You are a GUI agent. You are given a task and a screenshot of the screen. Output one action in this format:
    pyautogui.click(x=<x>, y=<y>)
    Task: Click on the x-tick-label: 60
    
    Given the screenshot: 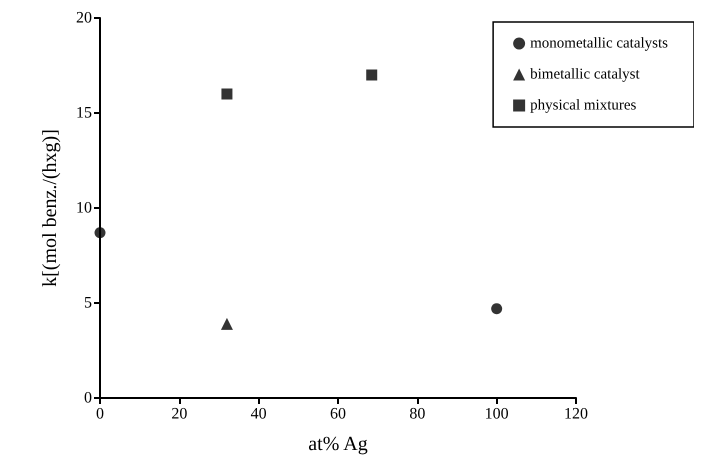 What is the action you would take?
    pyautogui.click(x=338, y=414)
    